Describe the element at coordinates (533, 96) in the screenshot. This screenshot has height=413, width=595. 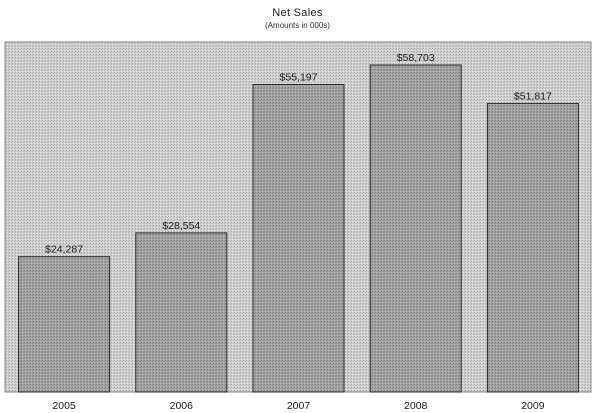
I see `value-label-2009: $51,817` at that location.